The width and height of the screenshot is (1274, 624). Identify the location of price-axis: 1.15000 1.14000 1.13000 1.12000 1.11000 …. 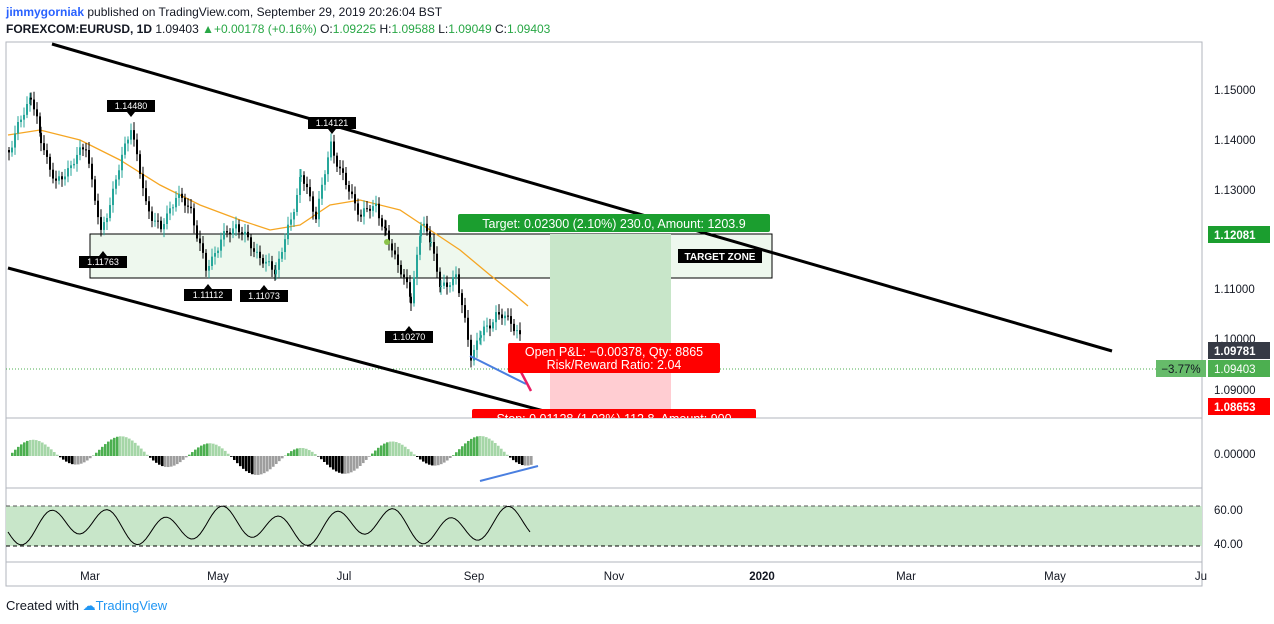
(1213, 250).